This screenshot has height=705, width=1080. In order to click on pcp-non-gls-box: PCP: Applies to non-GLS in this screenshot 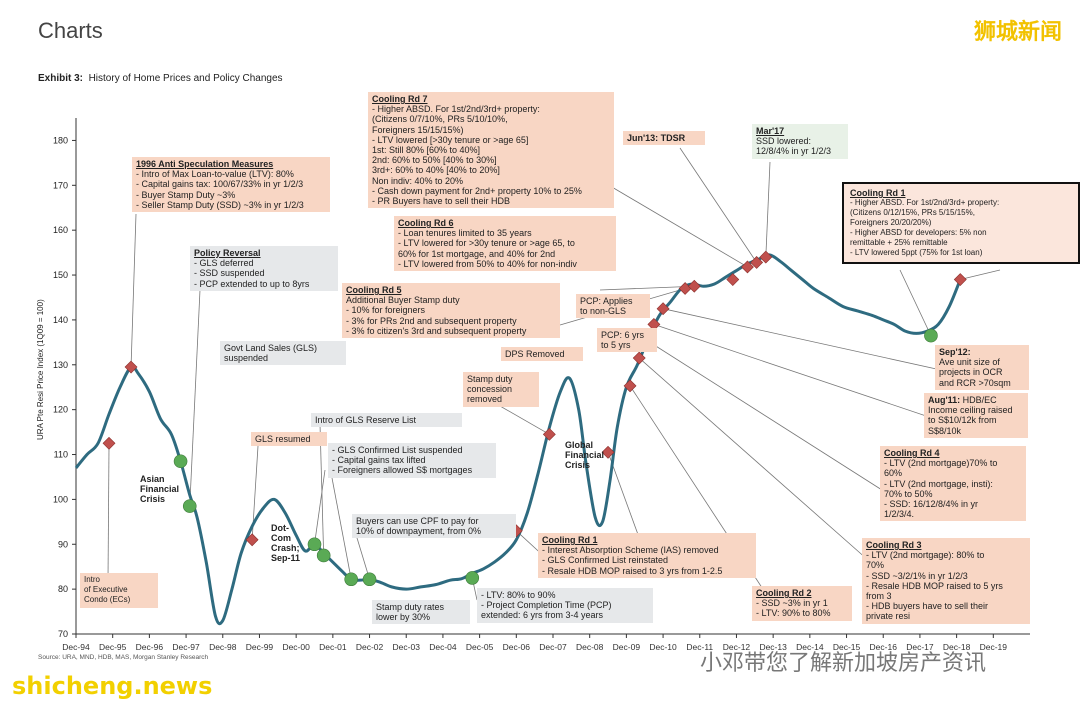, I will do `click(613, 306)`.